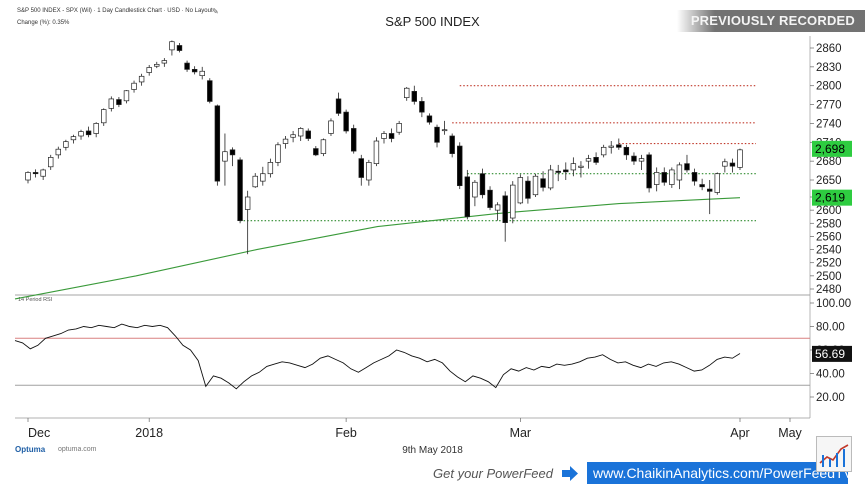 The height and width of the screenshot is (494, 865). What do you see at coordinates (30, 449) in the screenshot?
I see `optuma-logo: Optuma` at bounding box center [30, 449].